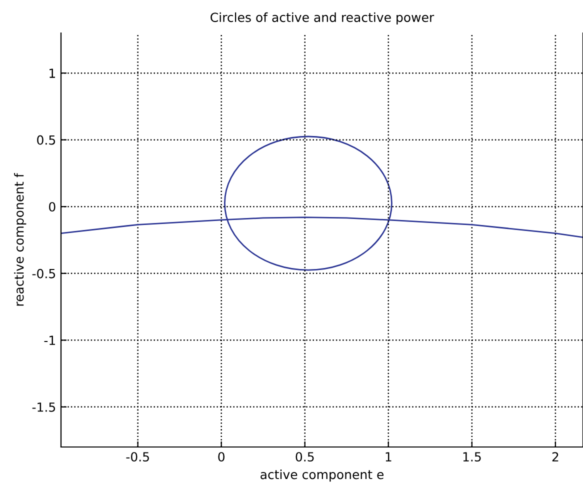  Describe the element at coordinates (305, 457) in the screenshot. I see `x-tick-label: 0.5` at that location.